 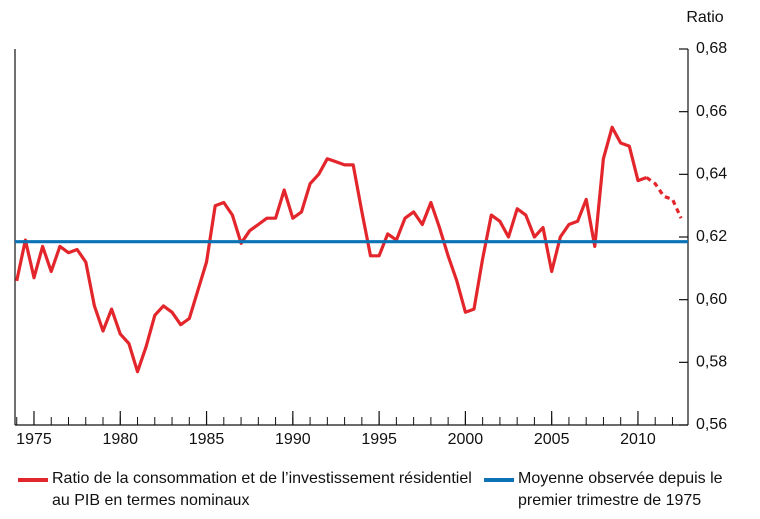 What do you see at coordinates (120, 439) in the screenshot?
I see `x-tick-label: 1980` at bounding box center [120, 439].